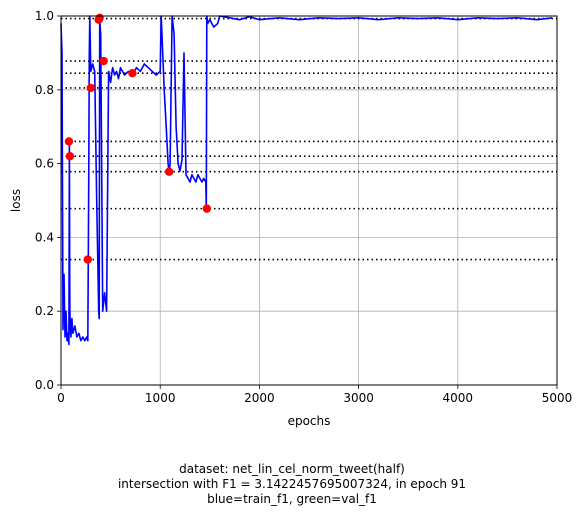  Describe the element at coordinates (44, 385) in the screenshot. I see `y-tick-label: 0.0` at that location.